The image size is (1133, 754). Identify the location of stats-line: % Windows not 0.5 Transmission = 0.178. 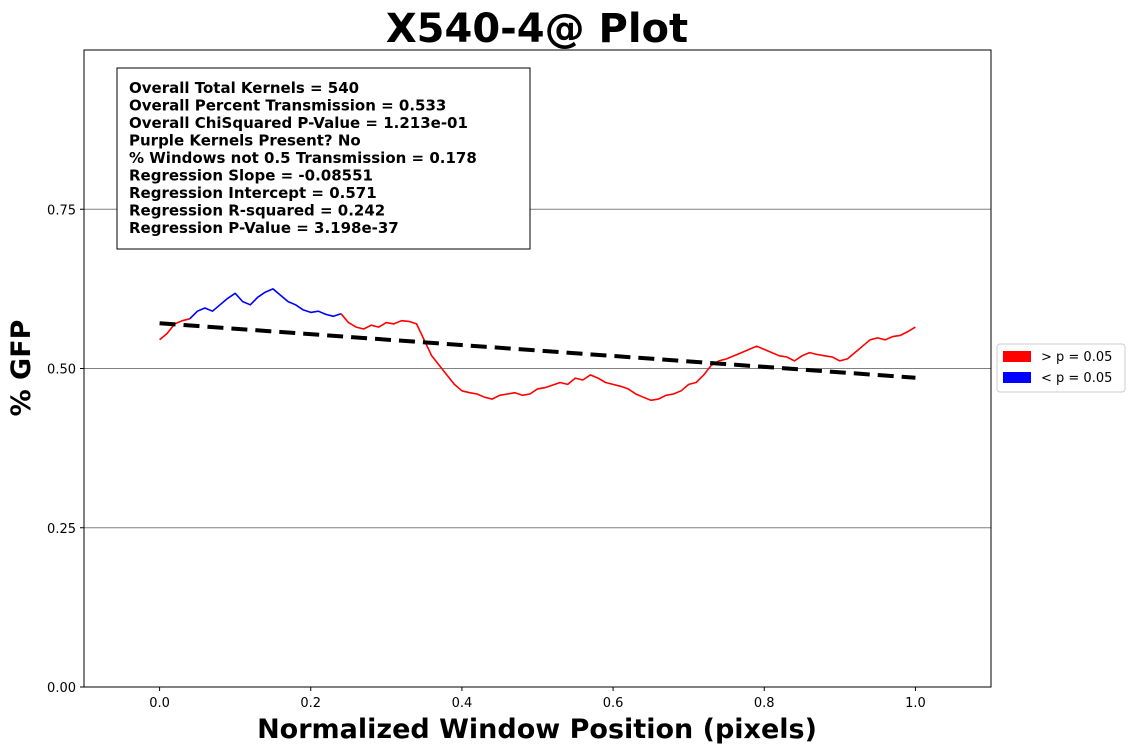
(303, 158).